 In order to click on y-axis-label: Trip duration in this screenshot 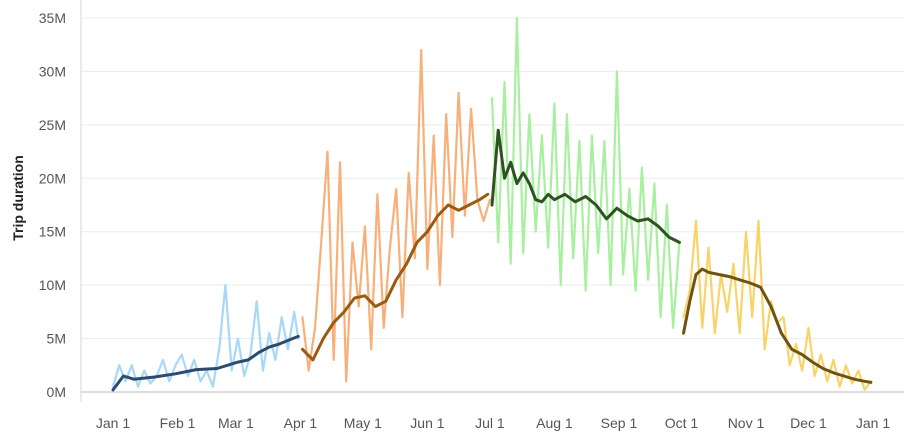, I will do `click(18, 198)`.